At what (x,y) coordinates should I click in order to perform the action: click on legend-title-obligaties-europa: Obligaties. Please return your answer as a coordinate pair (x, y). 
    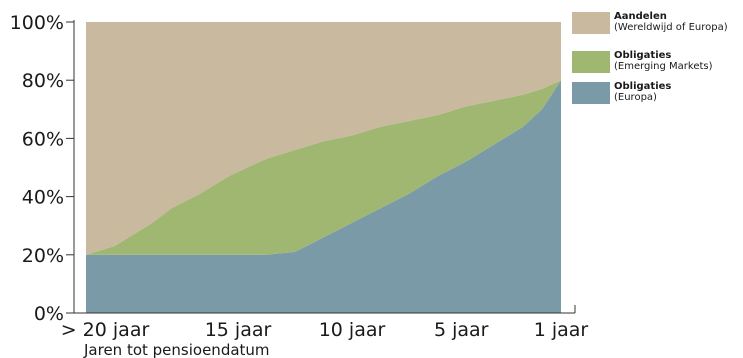
    Looking at the image, I should click on (642, 86).